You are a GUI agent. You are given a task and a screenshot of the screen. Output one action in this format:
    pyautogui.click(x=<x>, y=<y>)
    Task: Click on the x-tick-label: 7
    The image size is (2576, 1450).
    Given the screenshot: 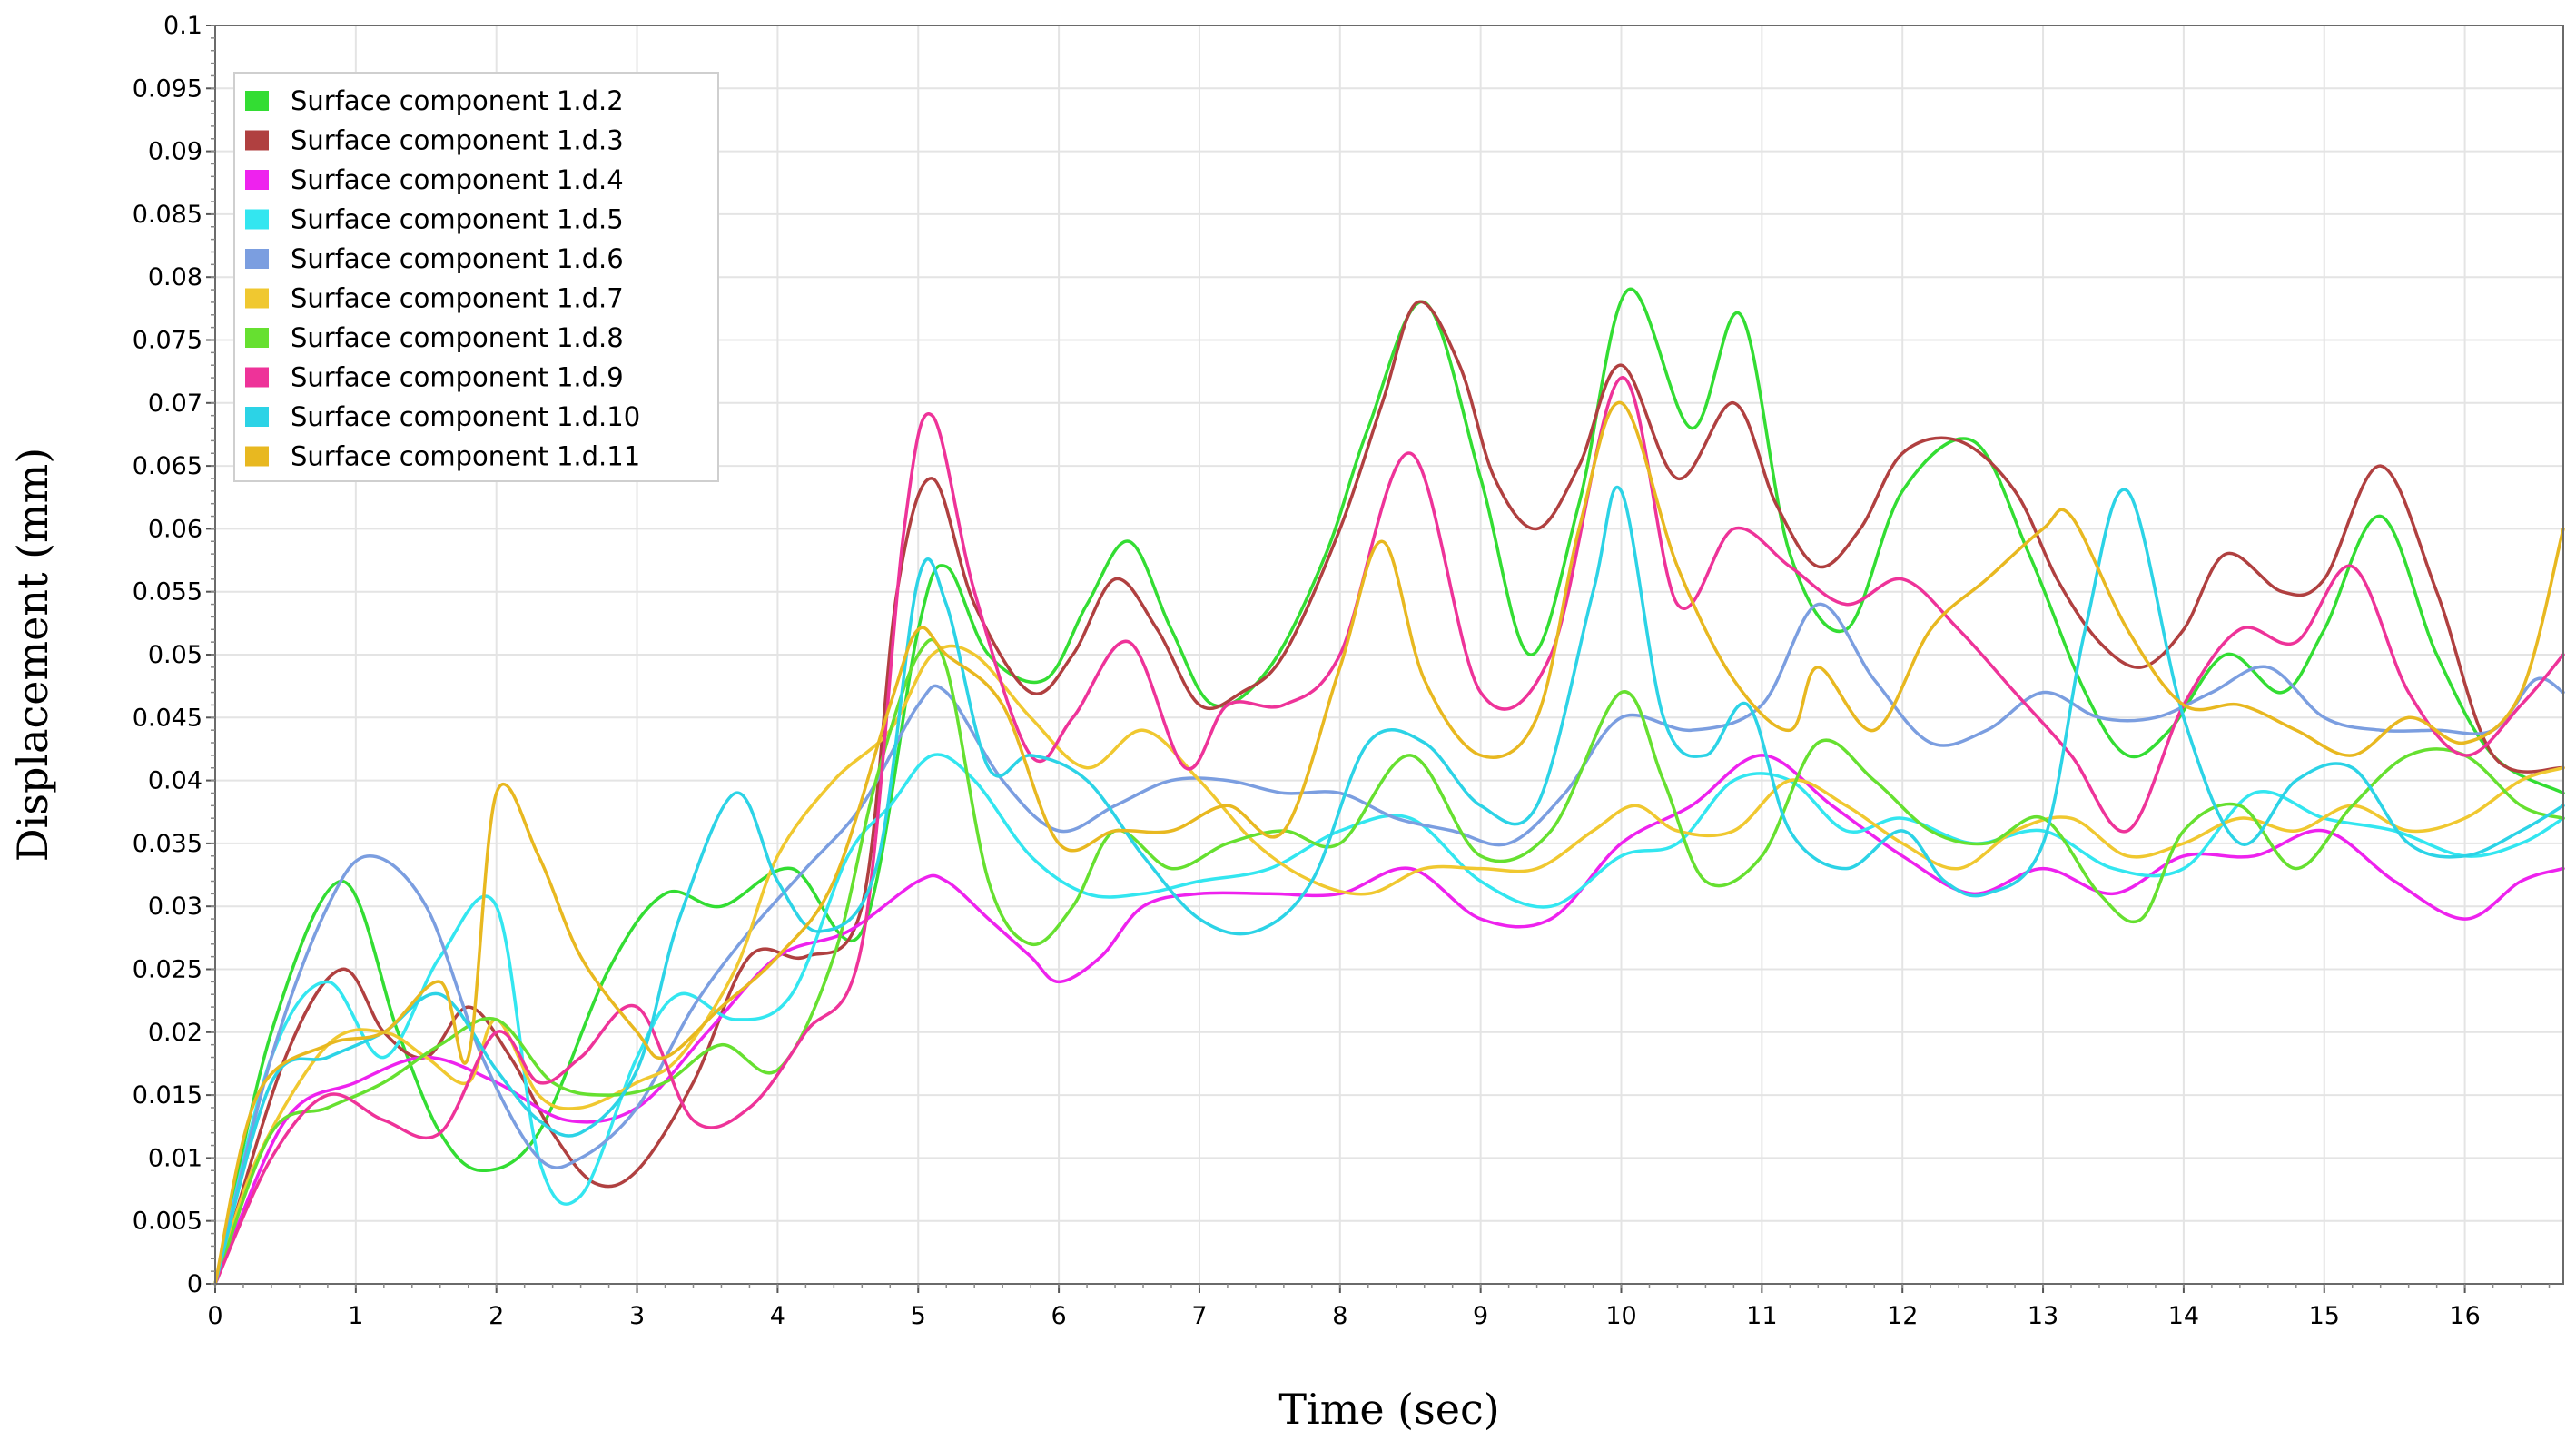 What is the action you would take?
    pyautogui.click(x=1199, y=1316)
    